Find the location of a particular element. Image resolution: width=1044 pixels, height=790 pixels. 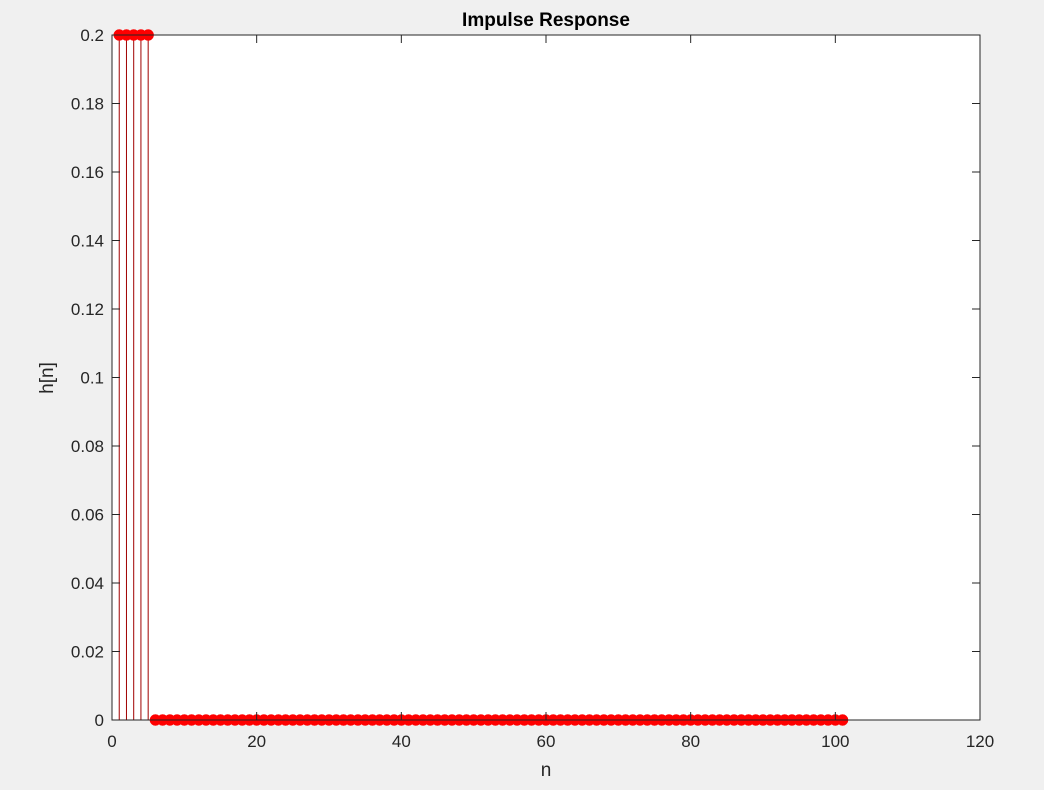

y-tick-label: 0 is located at coordinates (99, 720).